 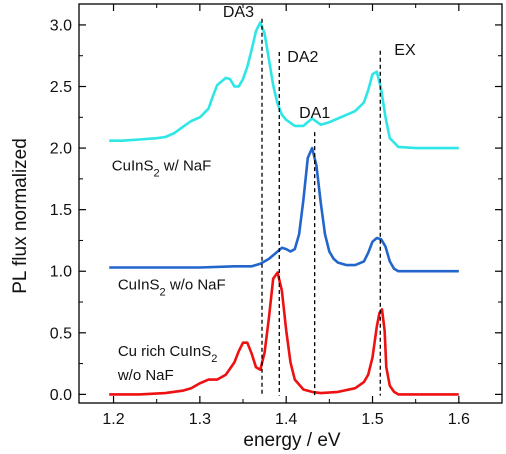 I want to click on x-tick-label: 1.2, so click(x=113, y=419).